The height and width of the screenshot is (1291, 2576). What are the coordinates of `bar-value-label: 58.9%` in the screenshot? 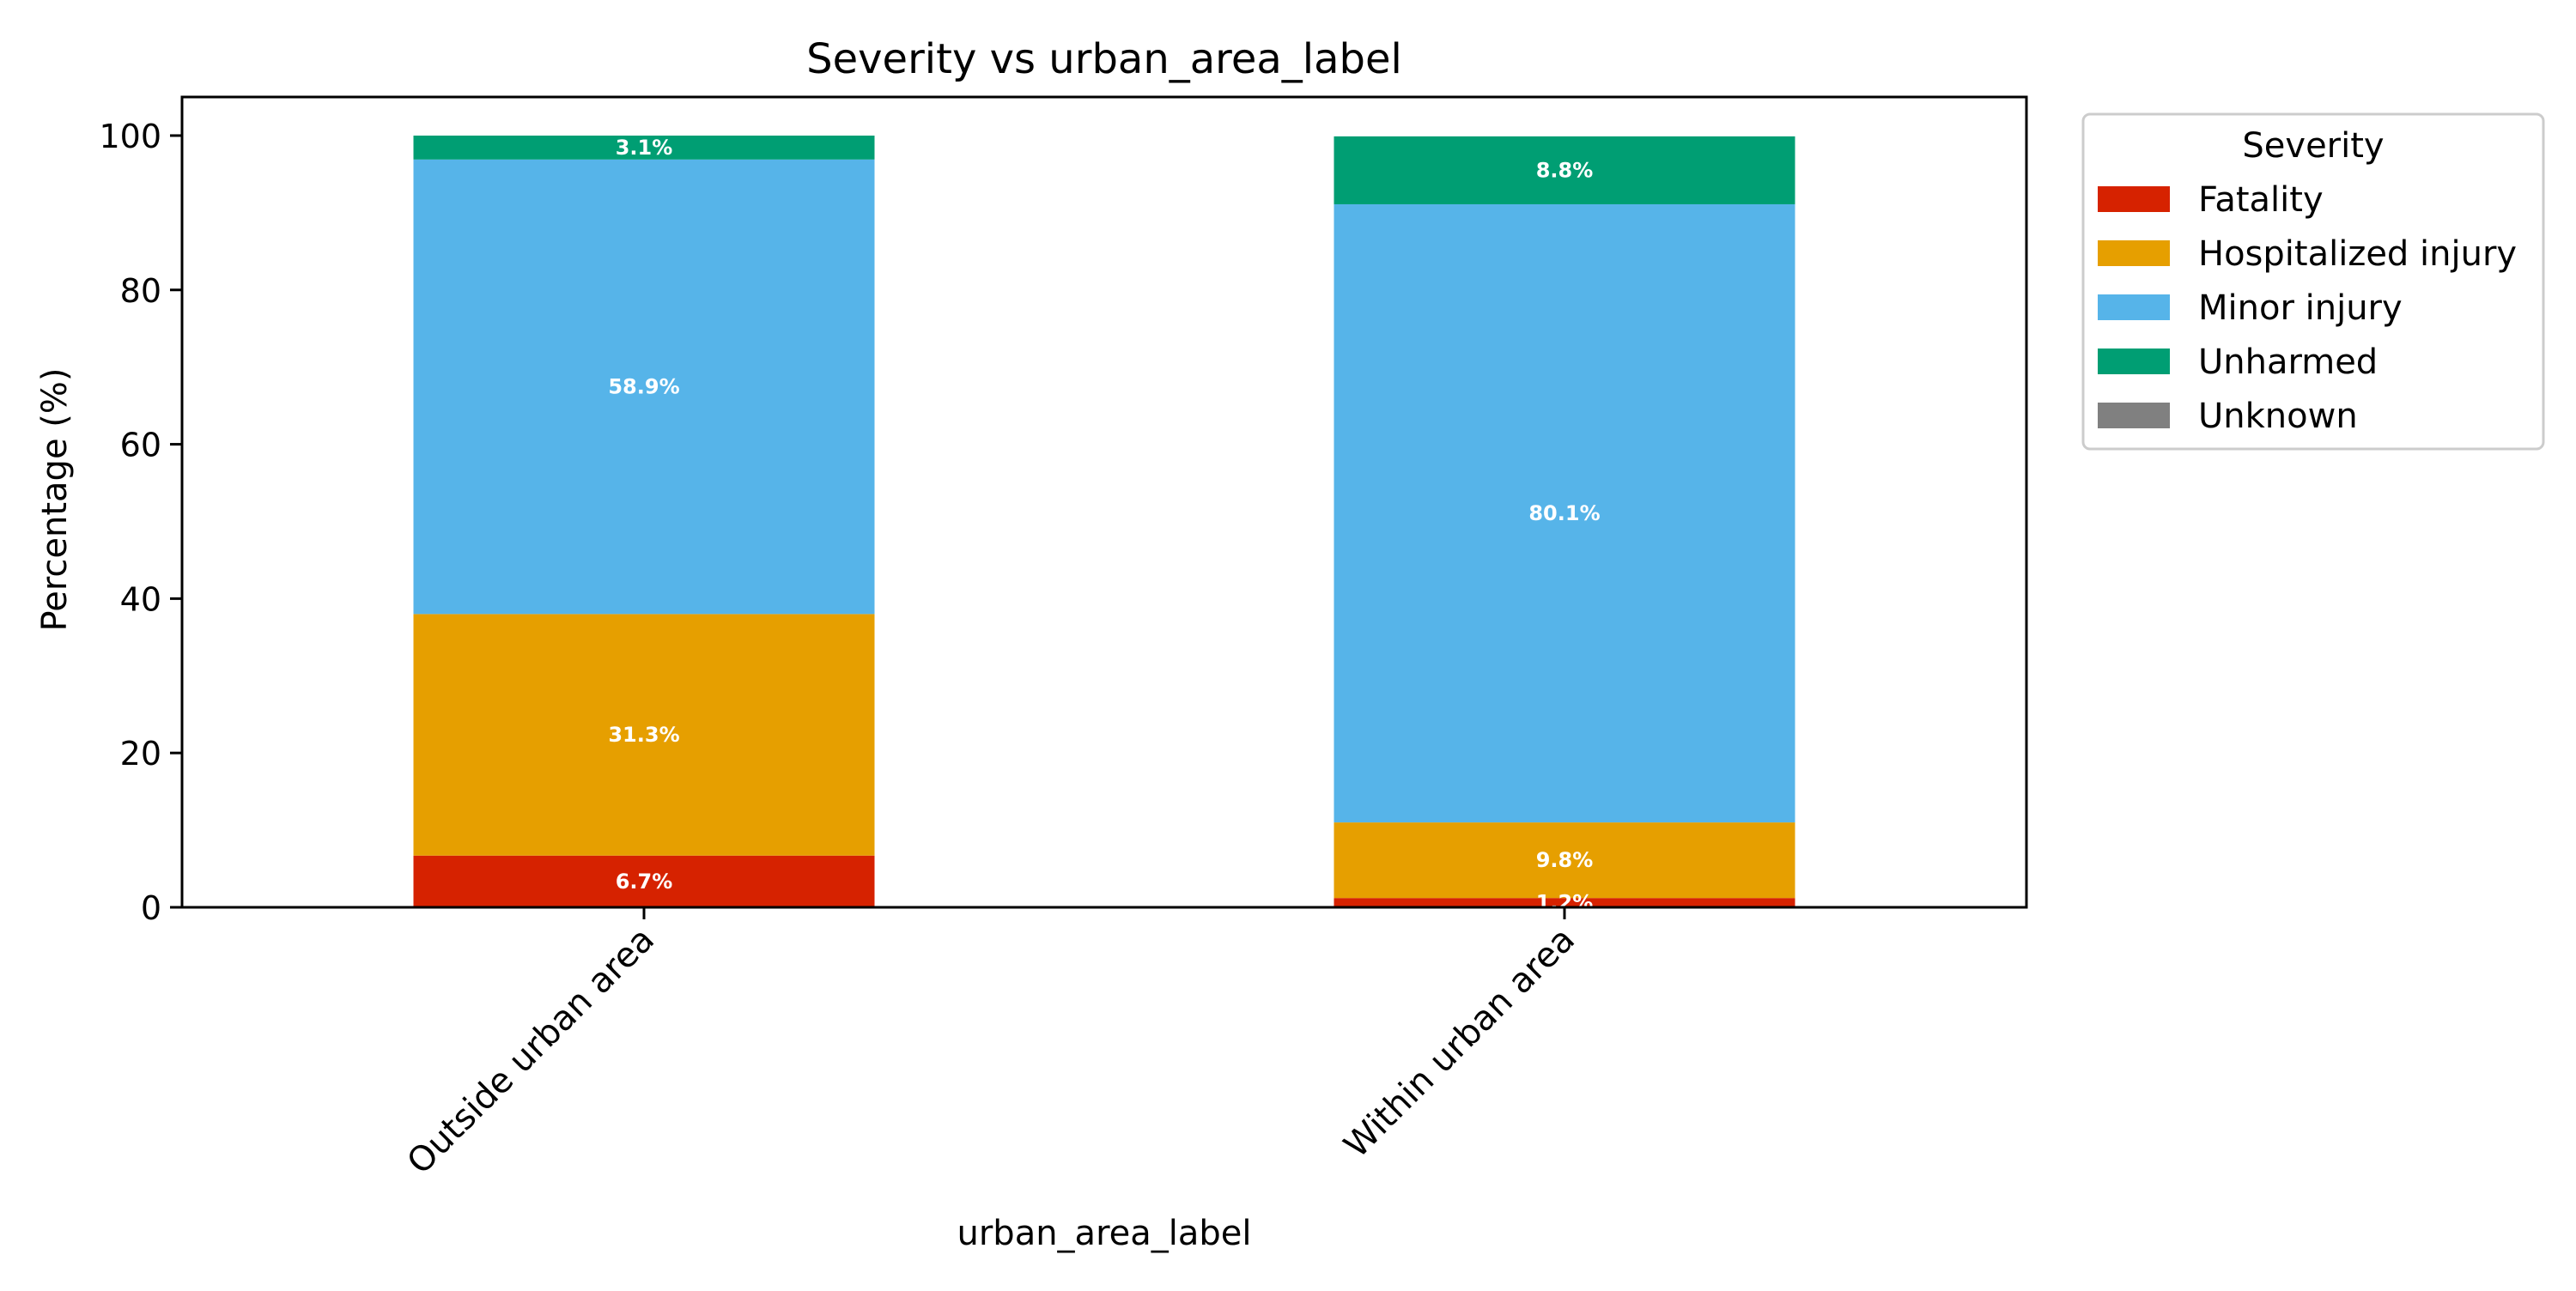 It's located at (643, 387).